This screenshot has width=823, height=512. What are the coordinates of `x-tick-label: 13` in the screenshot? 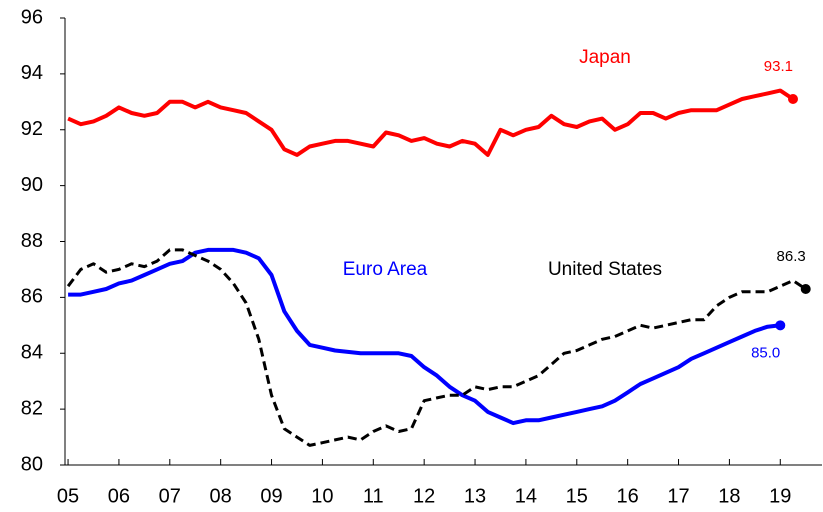 It's located at (475, 496).